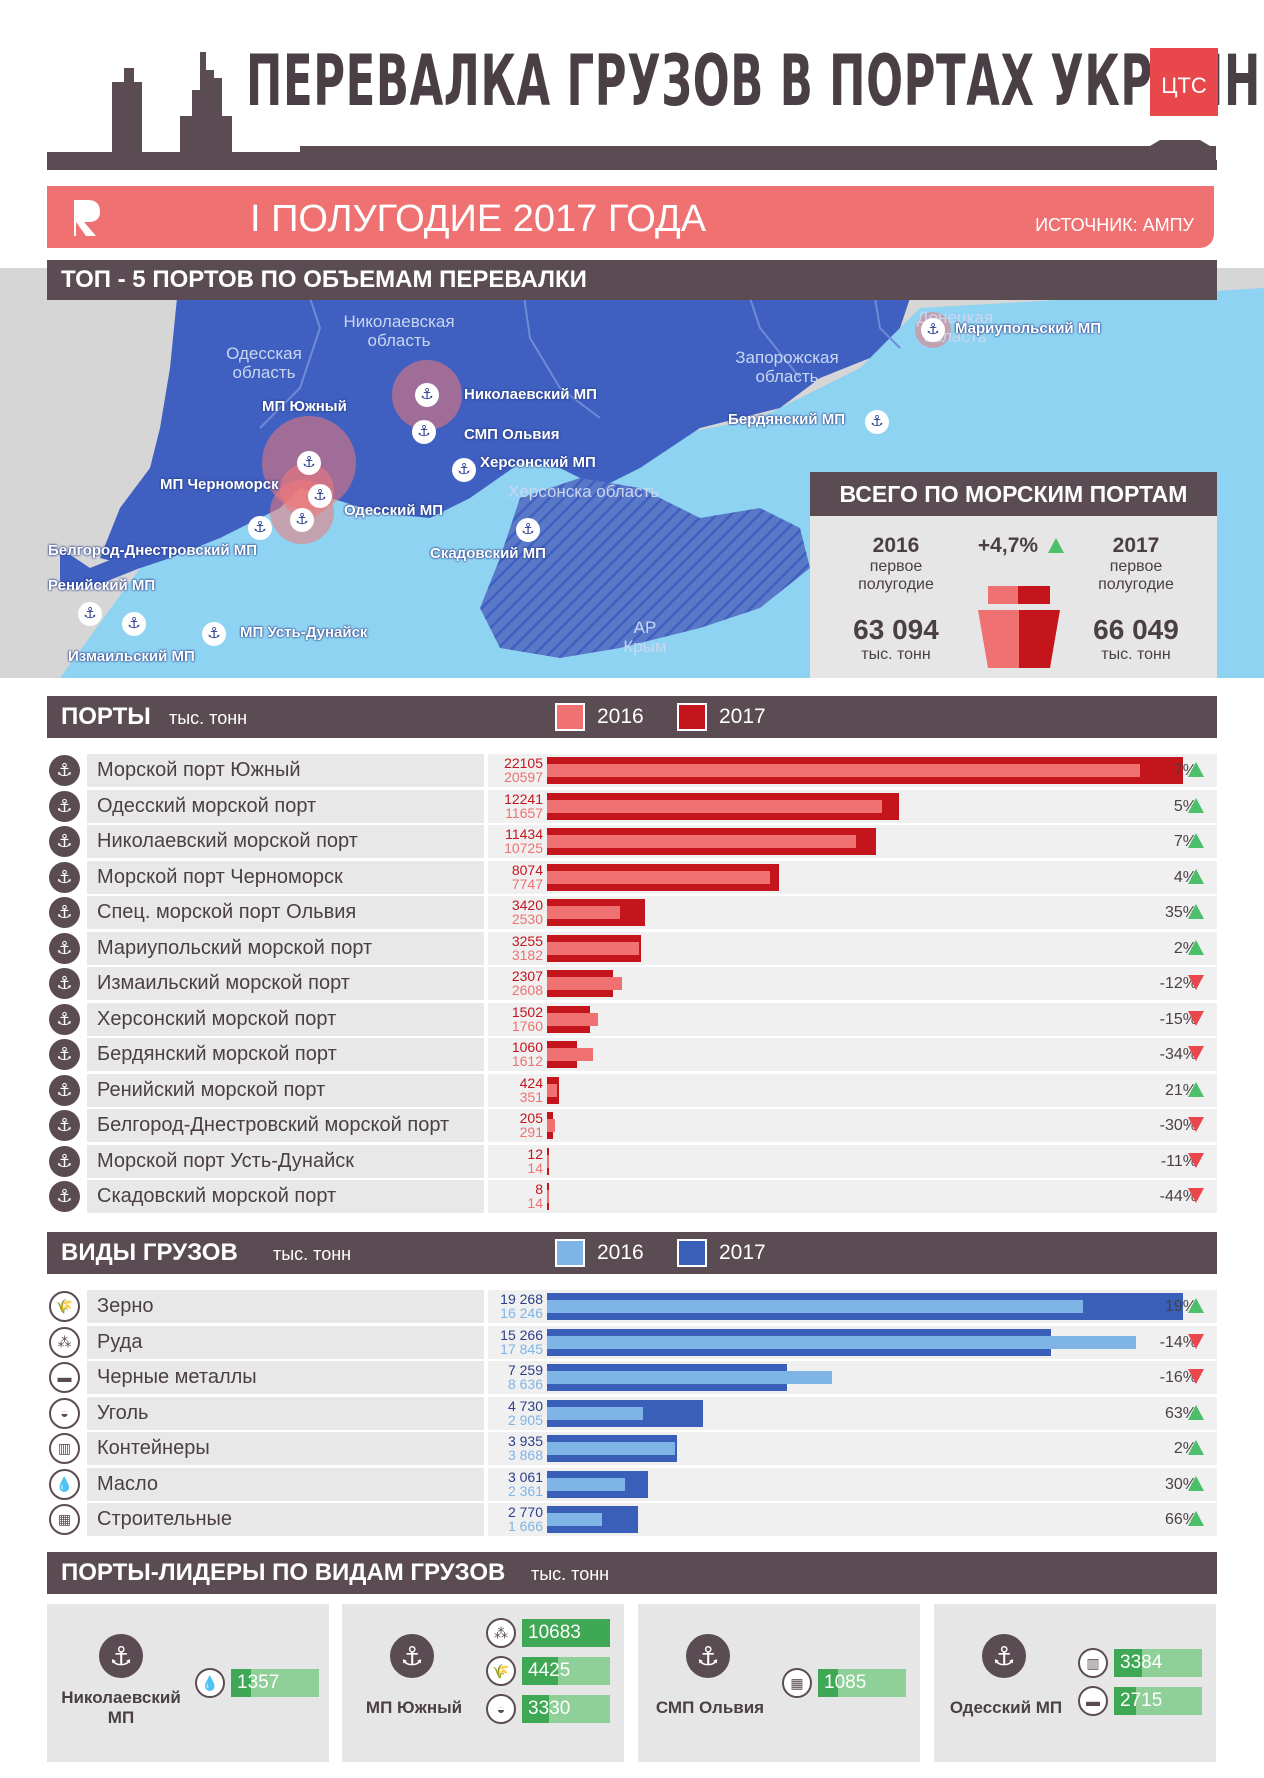  I want to click on map-section-bar: ТОП - 5 ПОРТОВ ПО ОБЪЕМАМ ПЕРЕВАЛКИ, so click(632, 280).